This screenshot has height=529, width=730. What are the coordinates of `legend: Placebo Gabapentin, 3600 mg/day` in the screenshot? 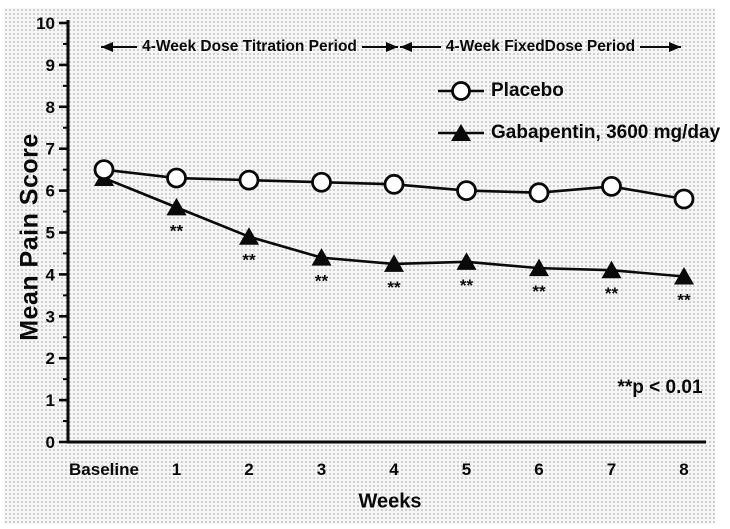 It's located at (579, 120).